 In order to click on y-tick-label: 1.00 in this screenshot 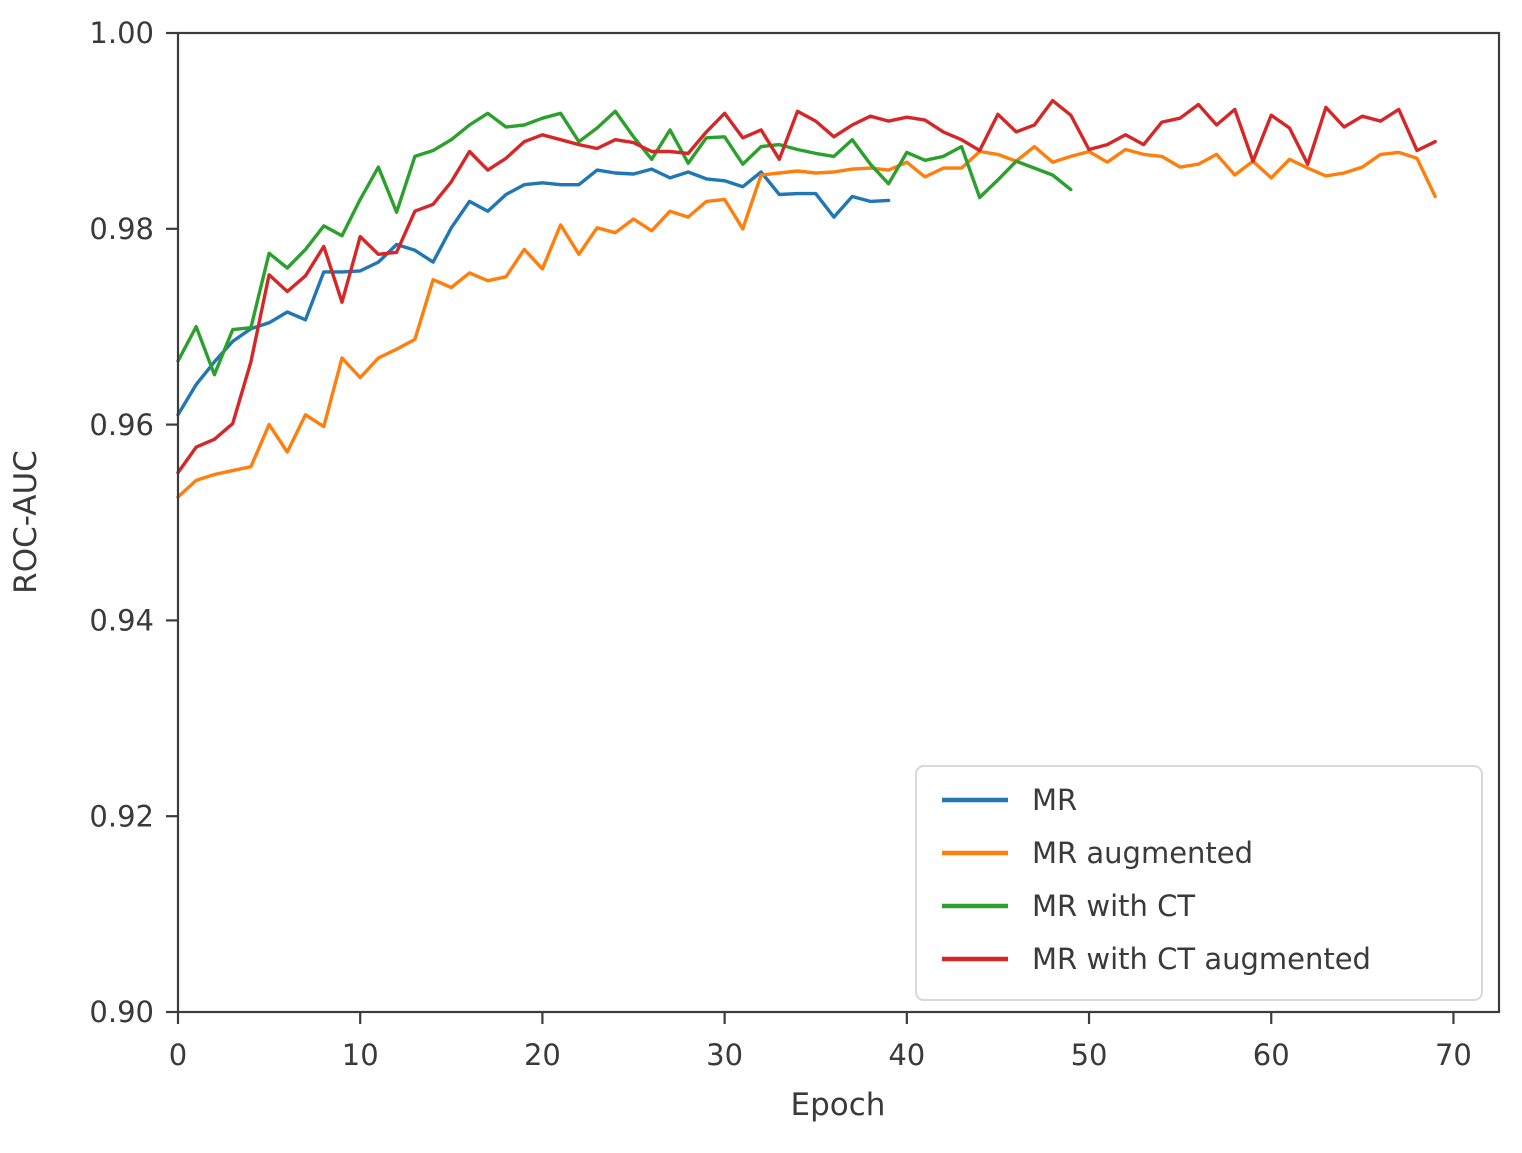, I will do `click(121, 33)`.